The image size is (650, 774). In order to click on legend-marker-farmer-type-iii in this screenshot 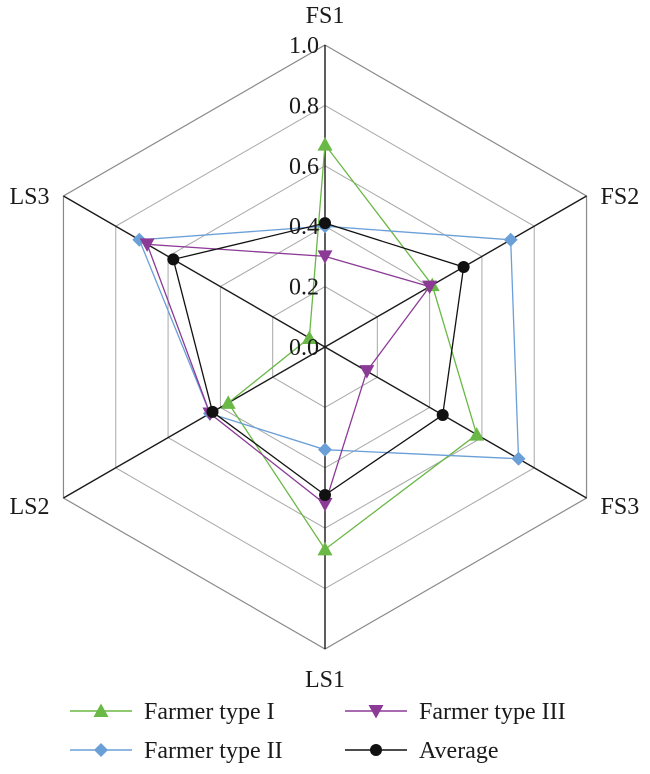, I will do `click(376, 712)`.